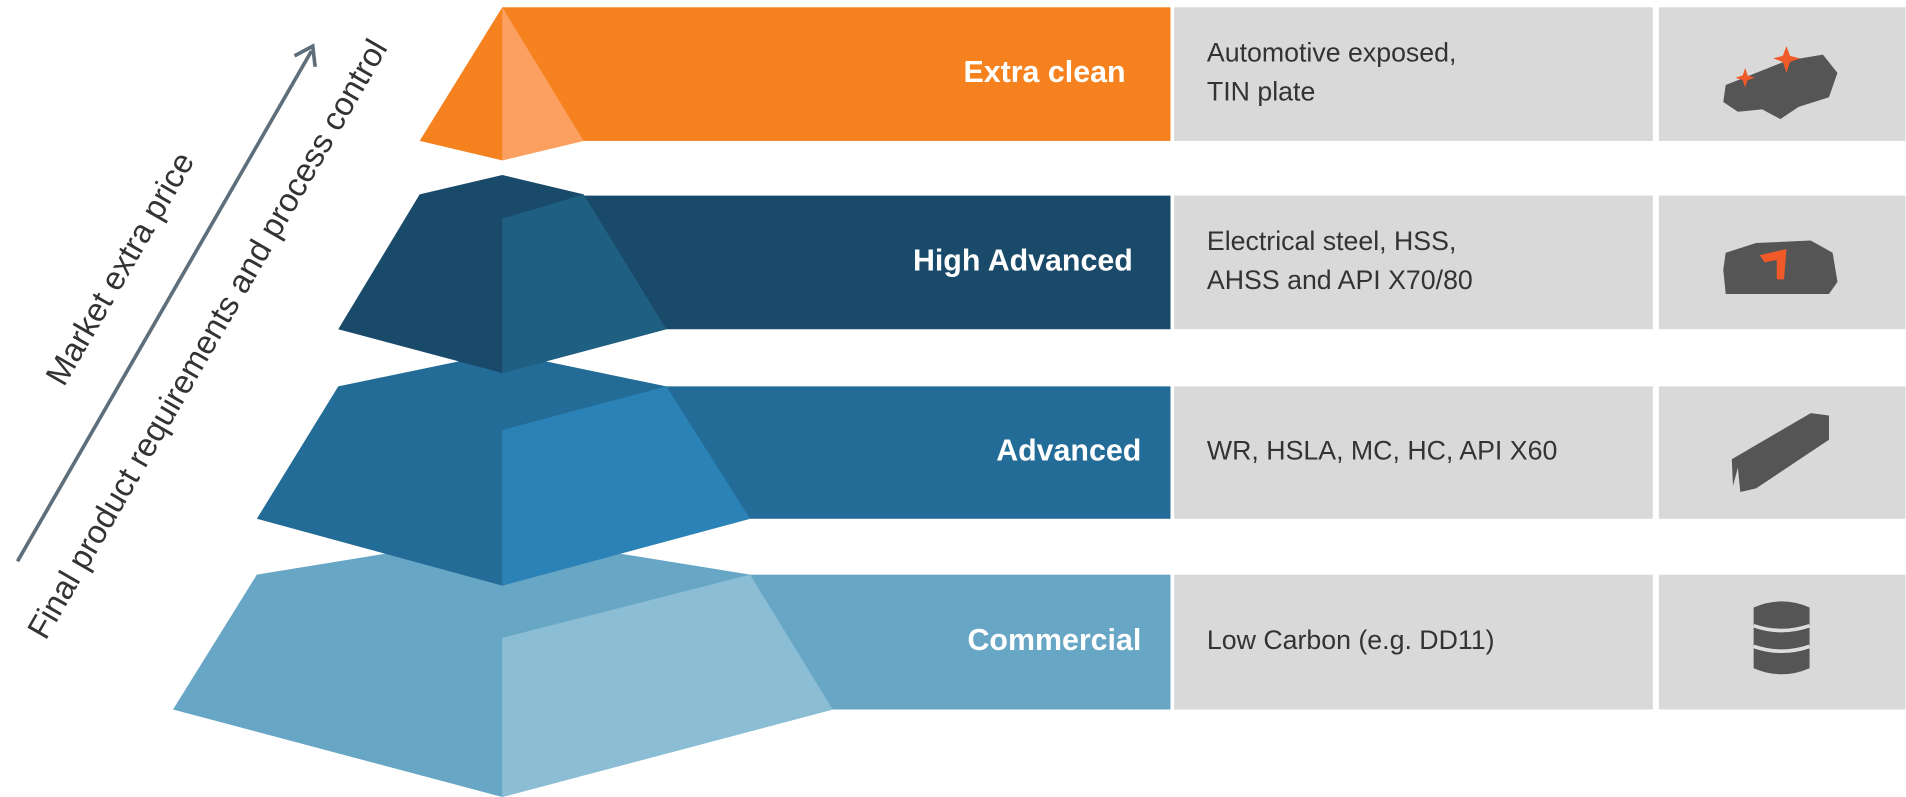 This screenshot has width=1906, height=797. What do you see at coordinates (1331, 241) in the screenshot?
I see `level-description: Electrical steel, HSS,` at bounding box center [1331, 241].